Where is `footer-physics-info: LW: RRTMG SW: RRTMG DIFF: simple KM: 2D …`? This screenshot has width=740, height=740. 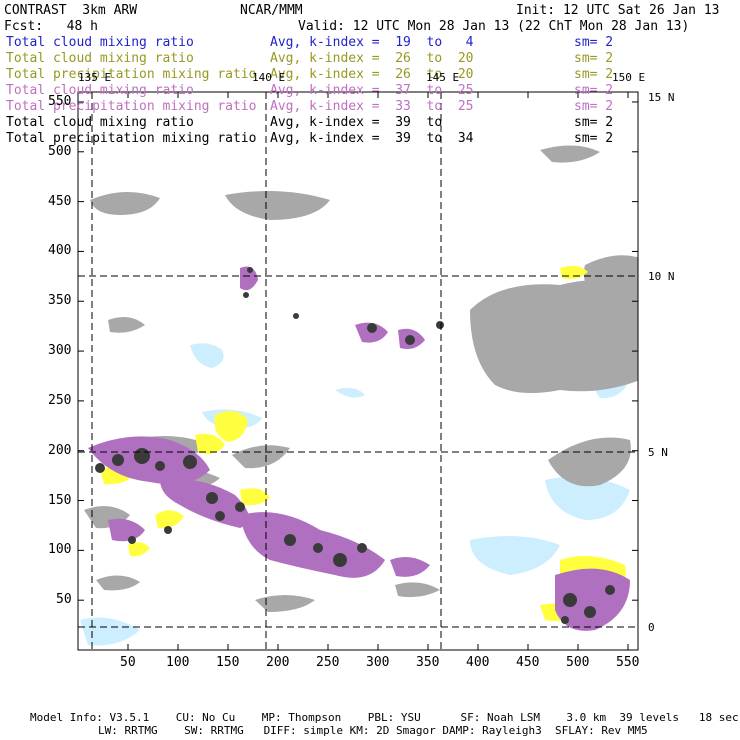 footer-physics-info: LW: RRTMG SW: RRTMG DIFF: simple KM: 2D … is located at coordinates (373, 730).